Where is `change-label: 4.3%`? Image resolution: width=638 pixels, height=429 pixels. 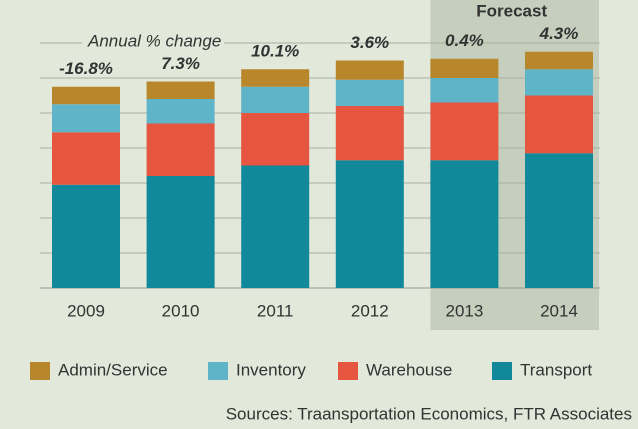 change-label: 4.3% is located at coordinates (559, 33).